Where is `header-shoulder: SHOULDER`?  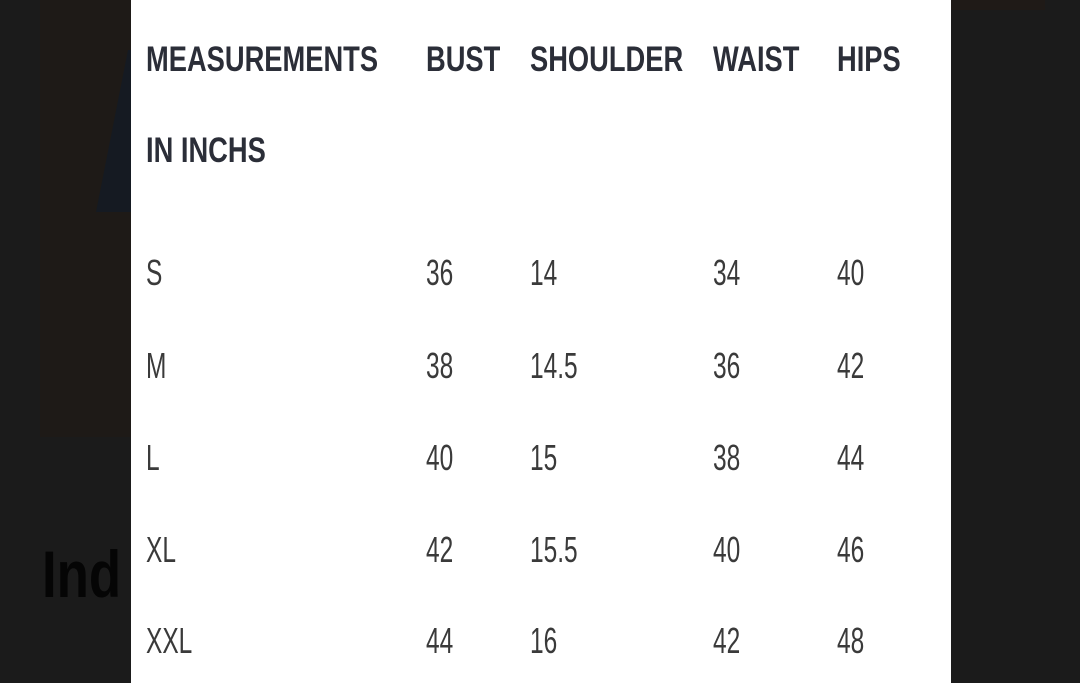
header-shoulder: SHOULDER is located at coordinates (607, 59).